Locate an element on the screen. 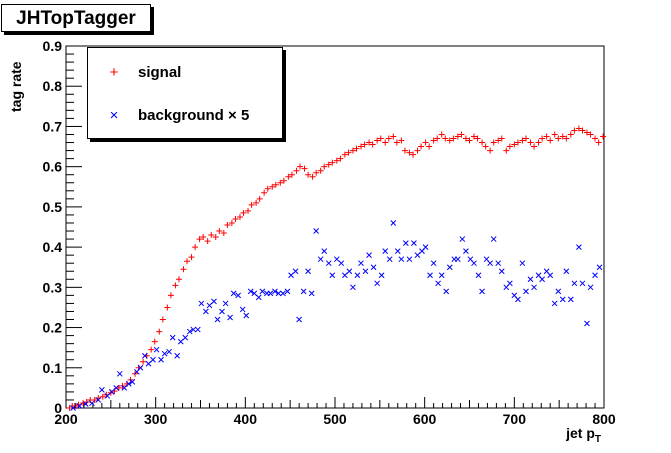  x-tick-label: 800 is located at coordinates (604, 419).